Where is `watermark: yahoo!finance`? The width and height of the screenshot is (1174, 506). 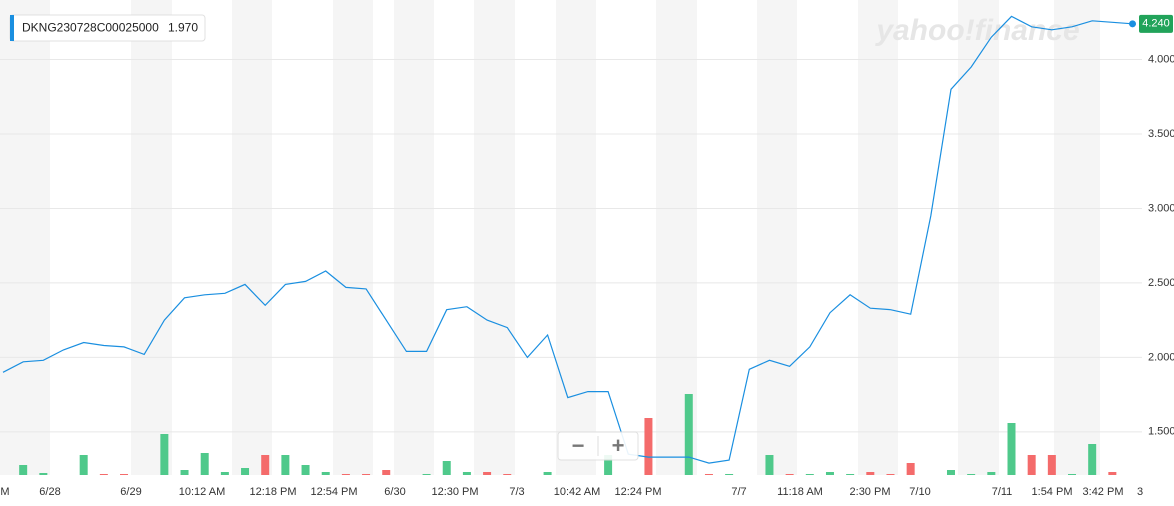 watermark: yahoo!finance is located at coordinates (976, 30).